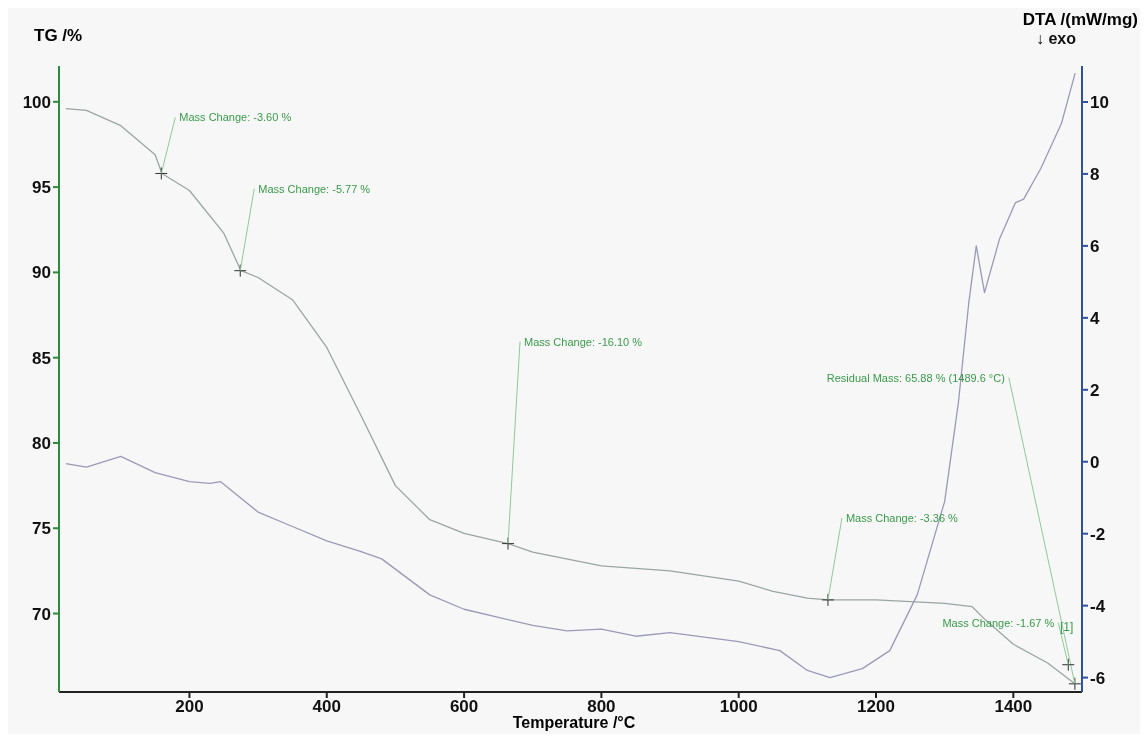 This screenshot has width=1148, height=740. Describe the element at coordinates (189, 707) in the screenshot. I see `x-tick-label: 200` at that location.